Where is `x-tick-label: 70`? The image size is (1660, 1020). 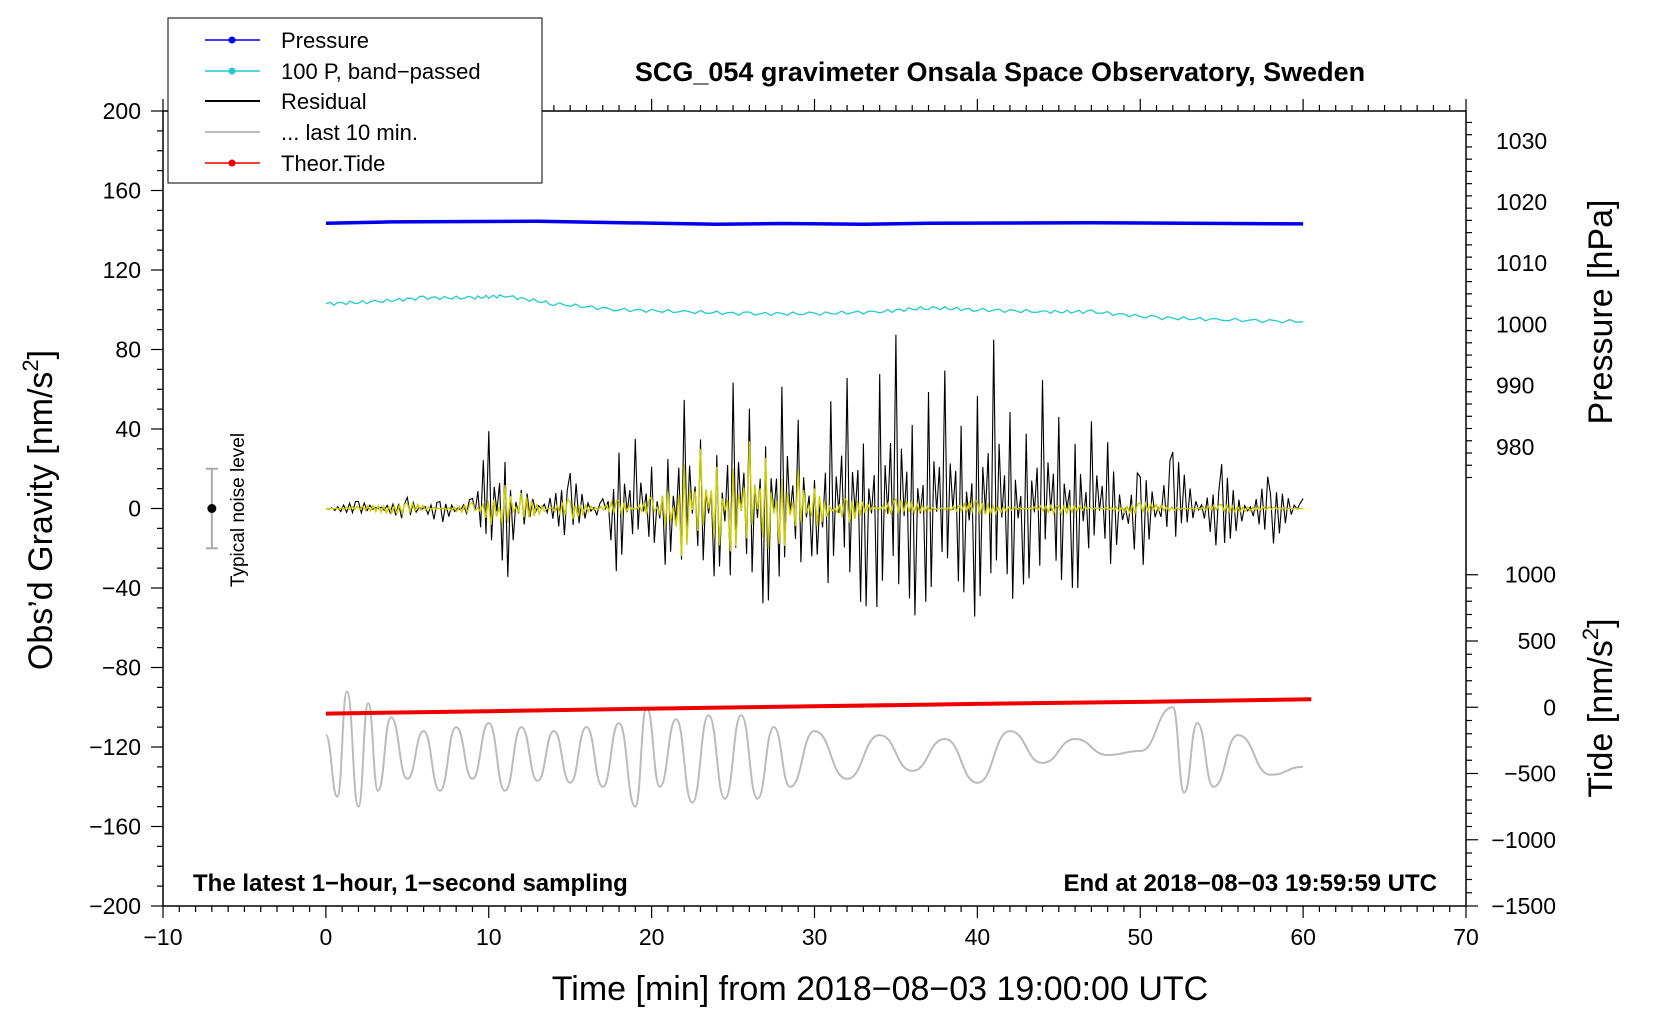
x-tick-label: 70 is located at coordinates (1466, 937).